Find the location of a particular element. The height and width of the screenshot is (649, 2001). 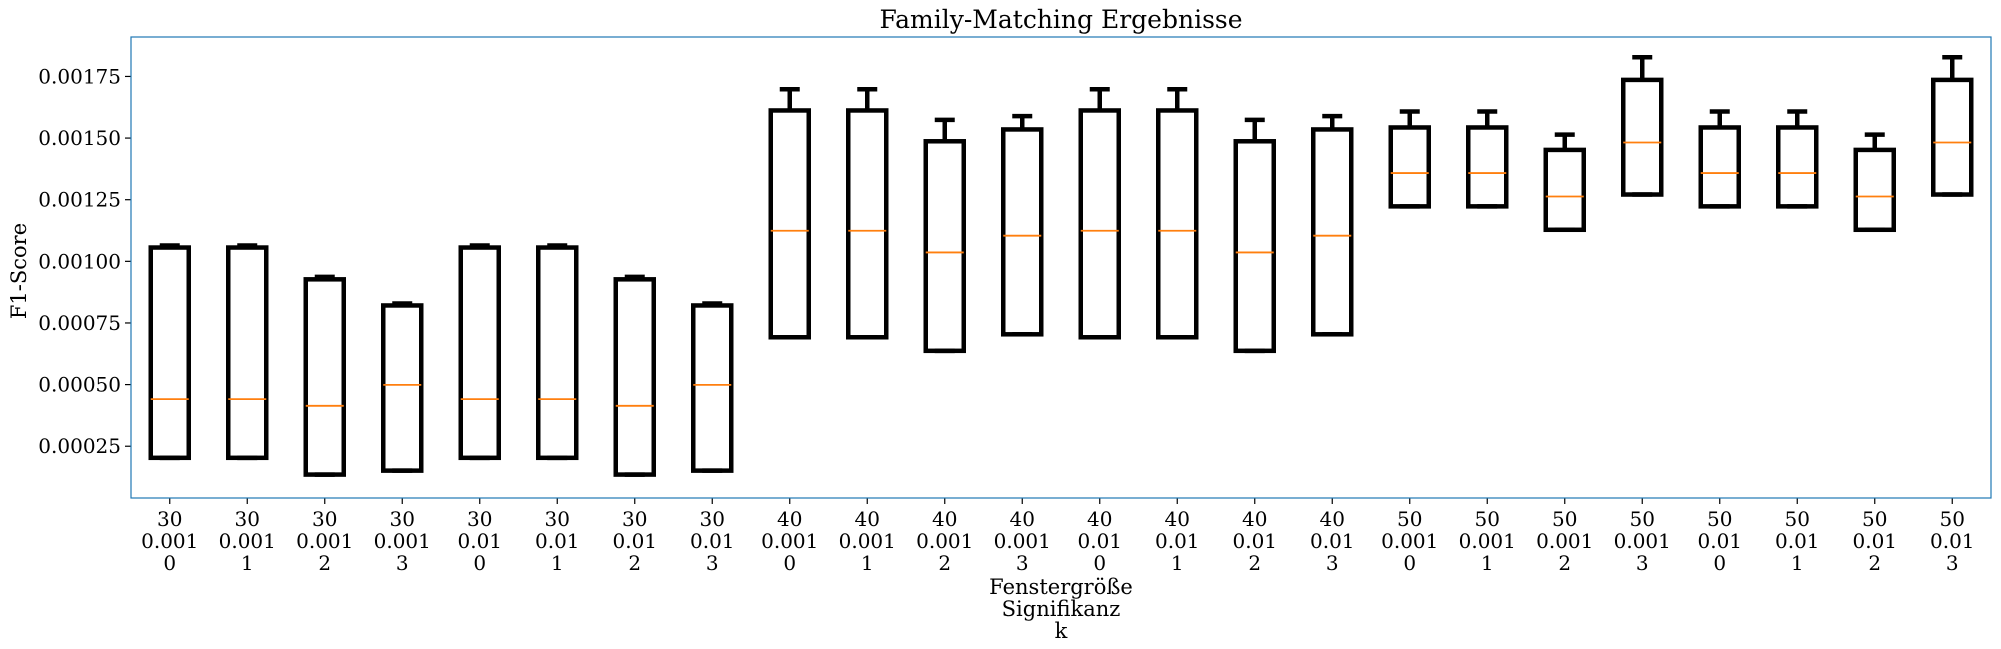

y-tick-label: 0.00050 is located at coordinates (79, 385).